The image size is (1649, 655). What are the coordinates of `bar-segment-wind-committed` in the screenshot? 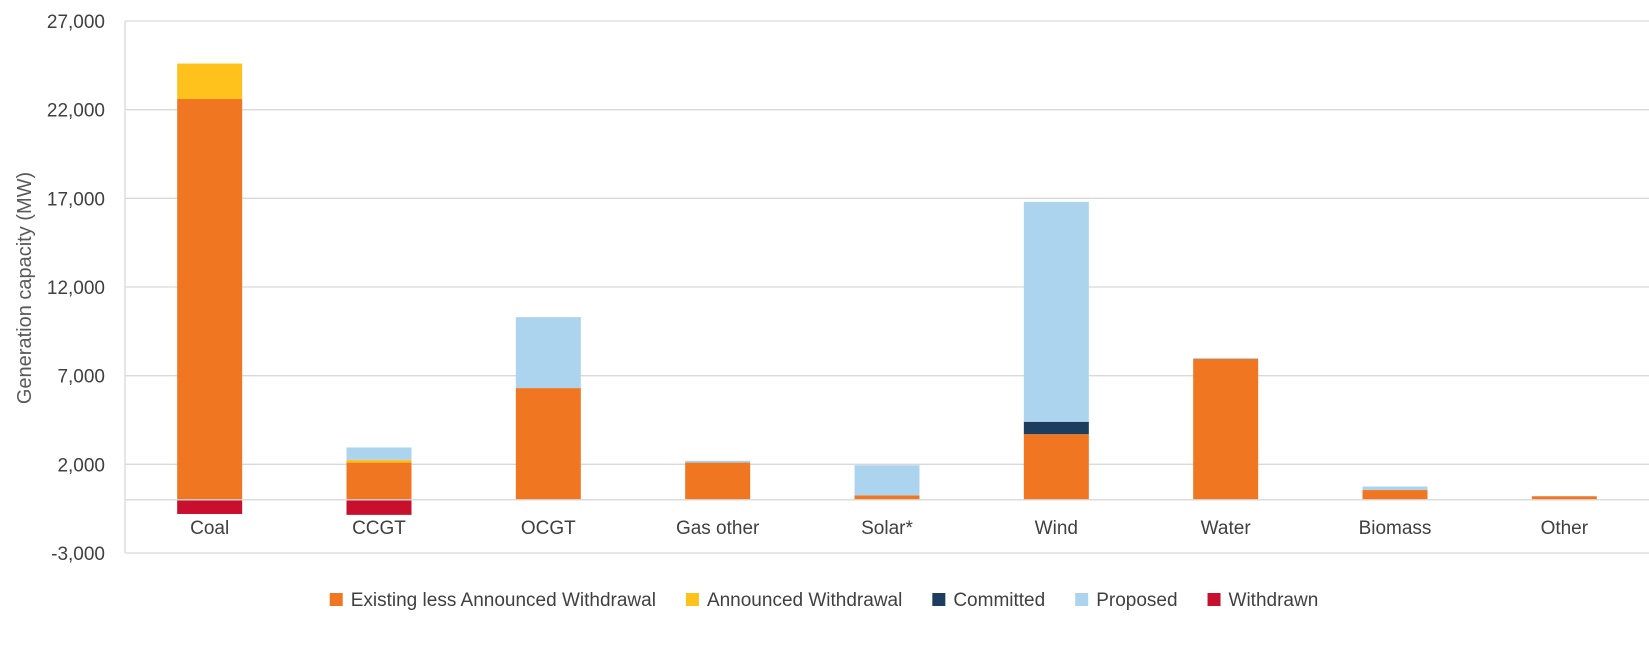 It's located at (1056, 428).